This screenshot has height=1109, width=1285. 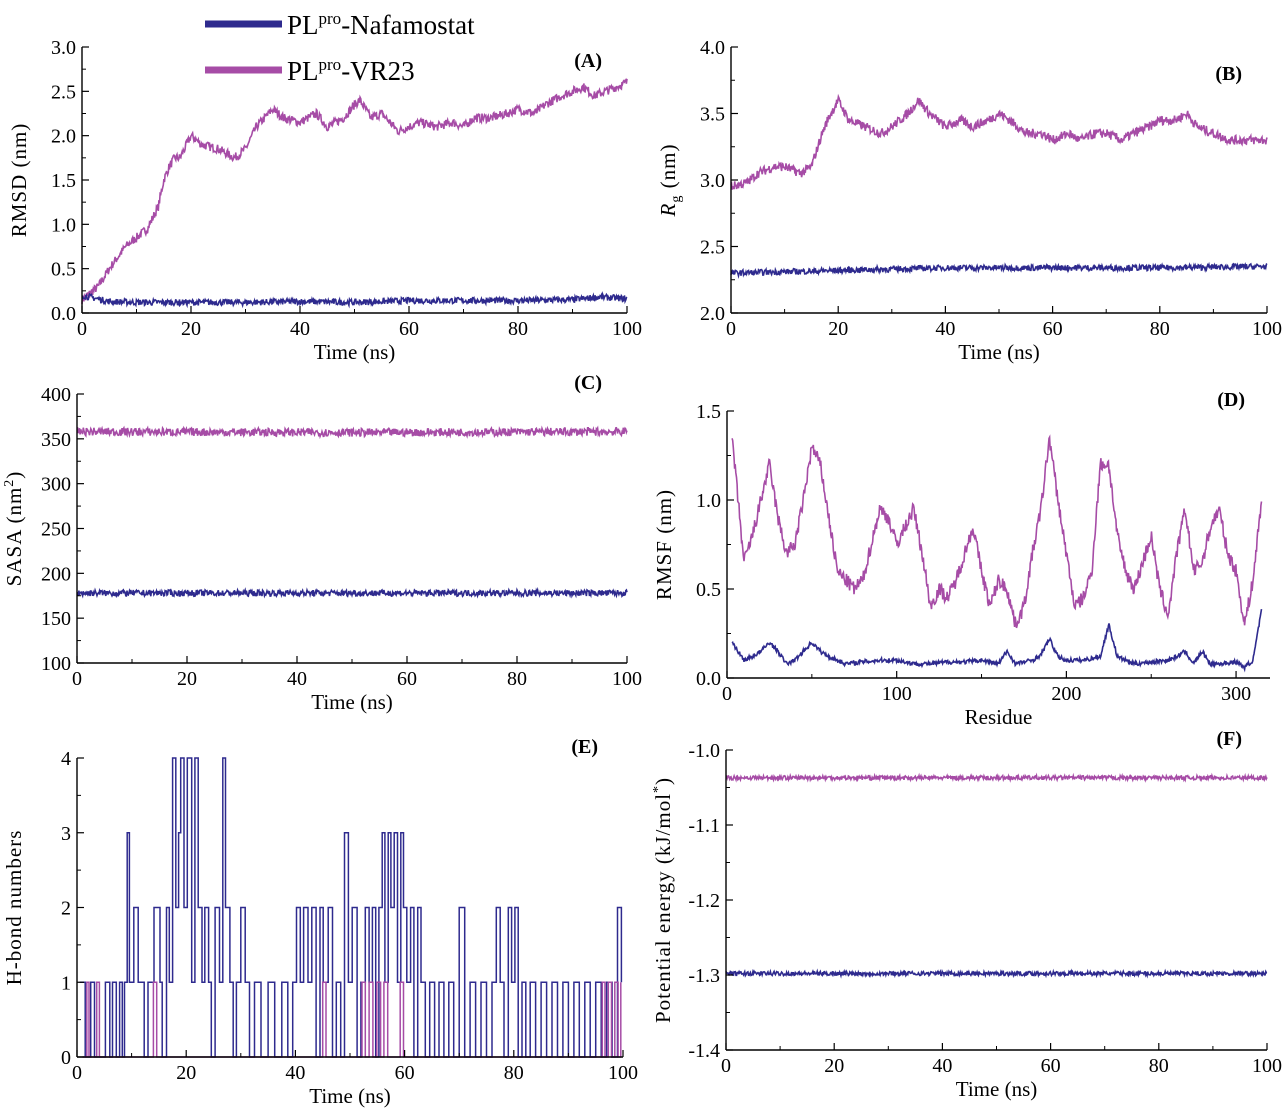 What do you see at coordinates (19, 180) in the screenshot?
I see `y-axis-label: RMSD (nm)` at bounding box center [19, 180].